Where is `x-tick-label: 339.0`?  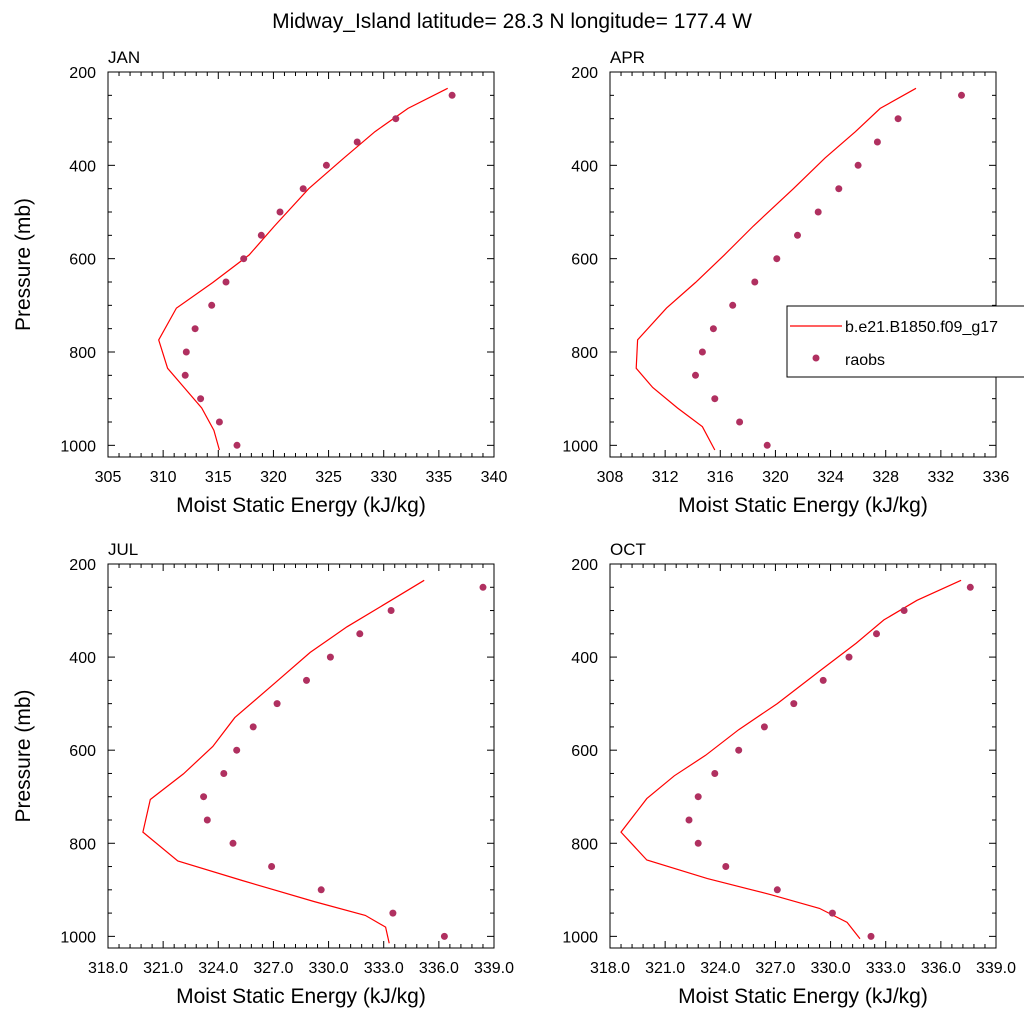 x-tick-label: 339.0 is located at coordinates (494, 968).